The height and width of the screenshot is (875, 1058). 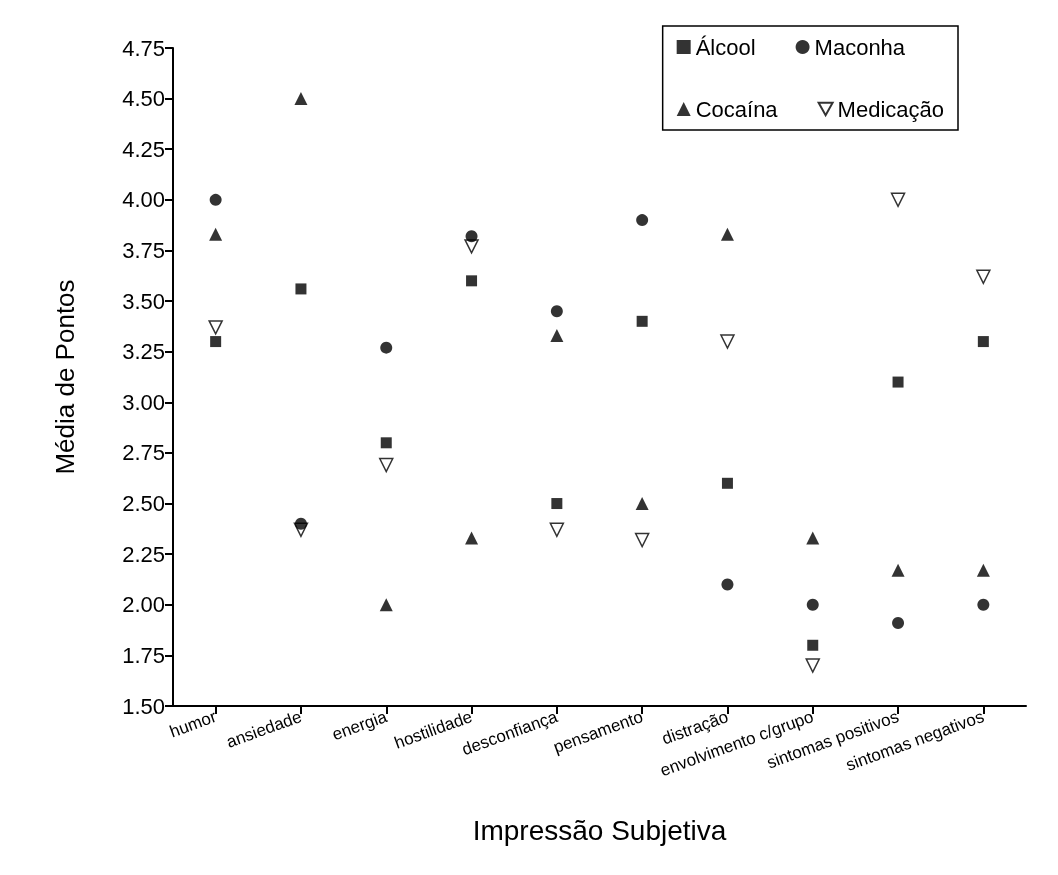 What do you see at coordinates (143, 99) in the screenshot?
I see `y-tick-label: 4.50` at bounding box center [143, 99].